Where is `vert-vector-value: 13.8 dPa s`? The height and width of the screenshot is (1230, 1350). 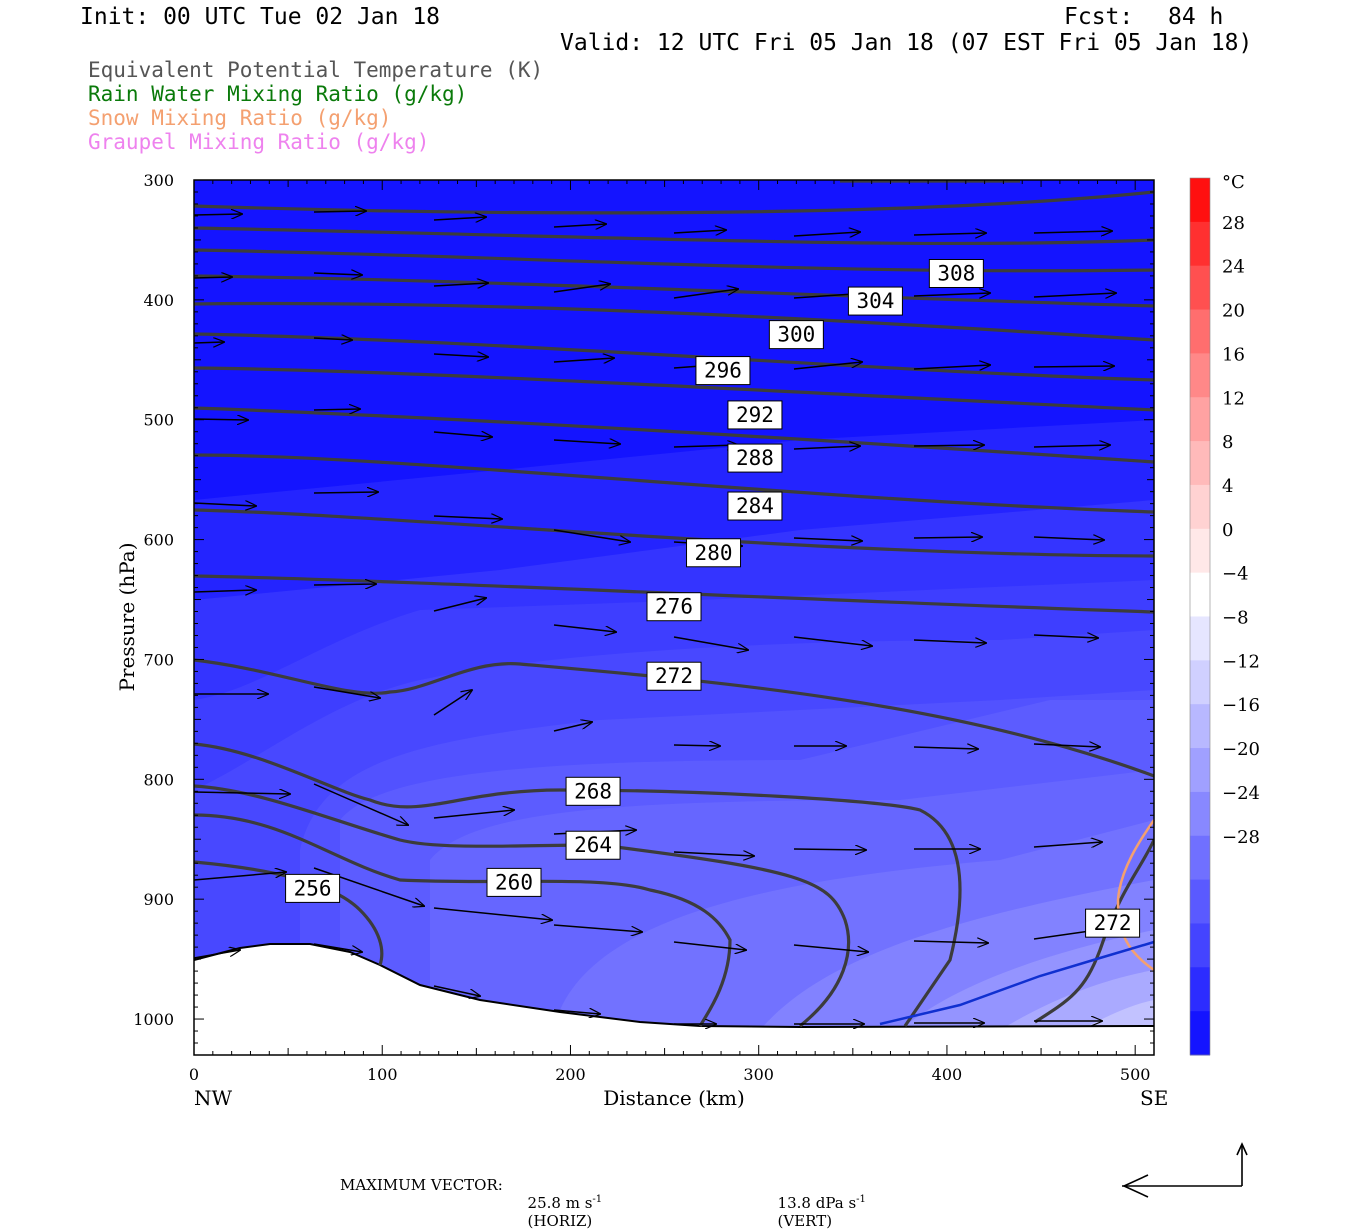 vert-vector-value: 13.8 dPa s is located at coordinates (817, 1203).